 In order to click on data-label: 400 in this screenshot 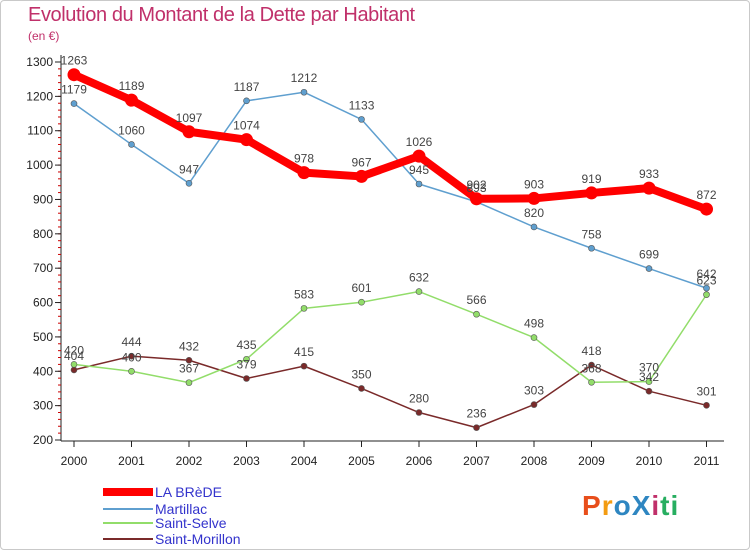, I will do `click(131, 357)`.